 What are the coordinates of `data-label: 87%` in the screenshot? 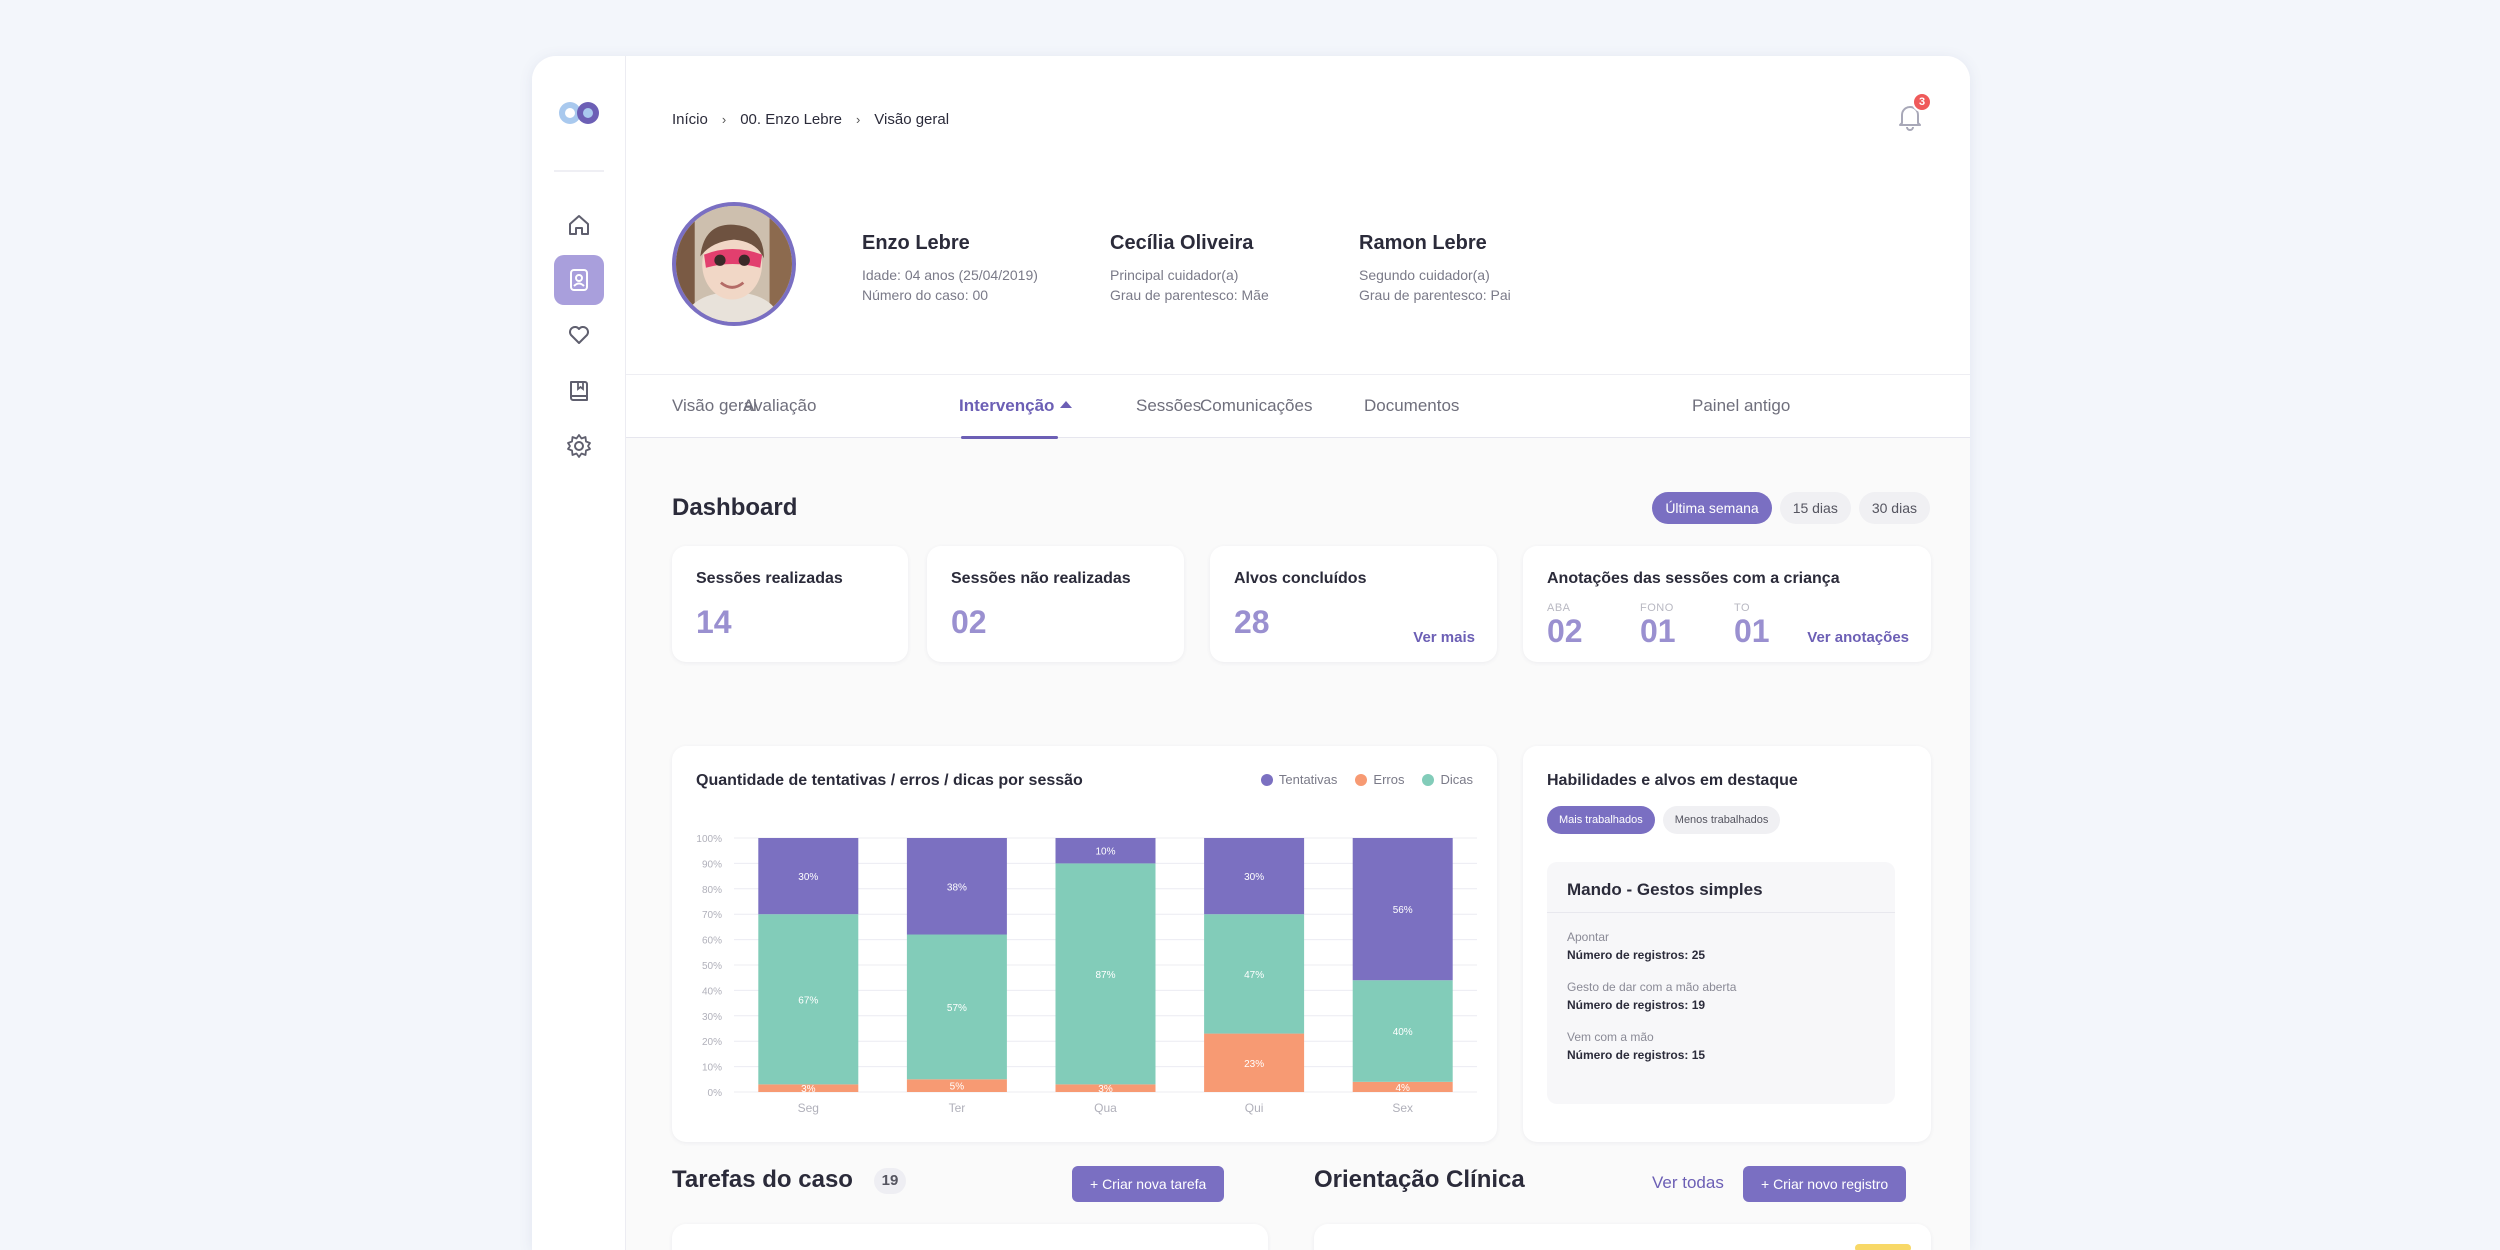 It's located at (1105, 975).